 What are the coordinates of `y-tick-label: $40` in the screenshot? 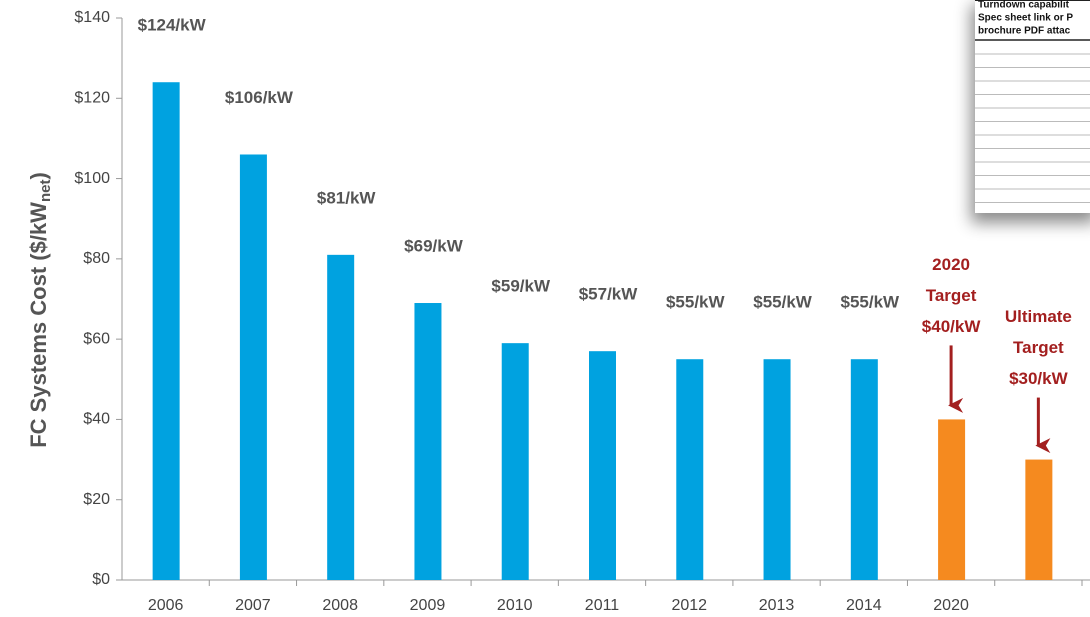 It's located at (96, 419).